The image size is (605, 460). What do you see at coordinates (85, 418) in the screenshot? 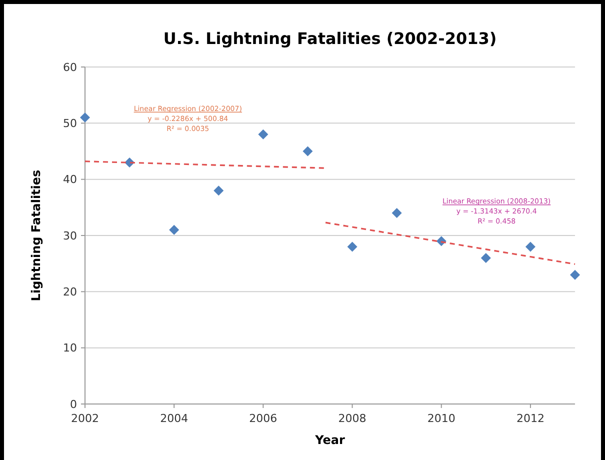
I see `x-tick-label: 2002` at bounding box center [85, 418].